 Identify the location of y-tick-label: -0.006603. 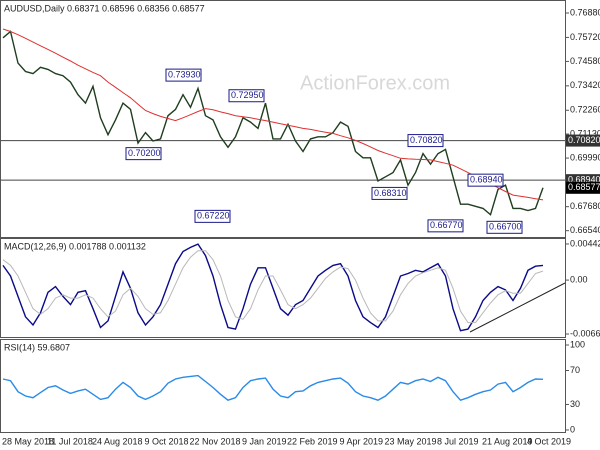
(585, 333).